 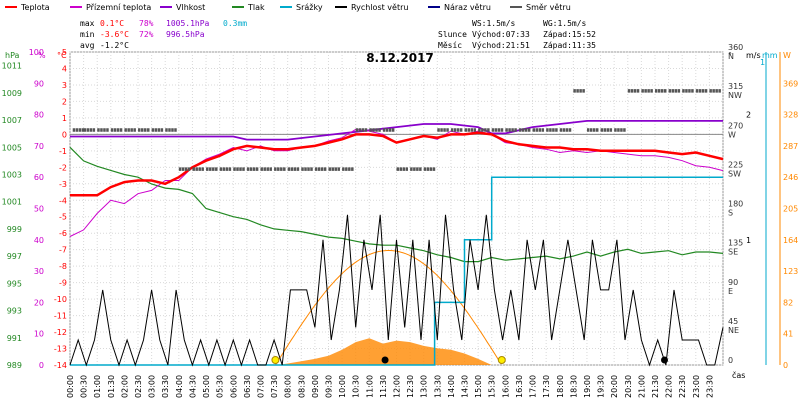 I want to click on humidity-tick: 80, so click(x=39, y=115).